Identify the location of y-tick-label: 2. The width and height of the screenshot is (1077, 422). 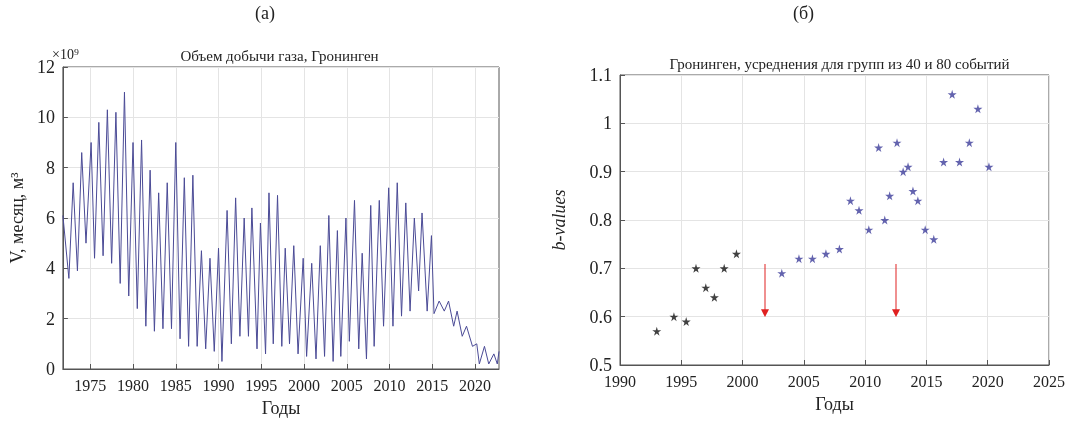
(50, 318).